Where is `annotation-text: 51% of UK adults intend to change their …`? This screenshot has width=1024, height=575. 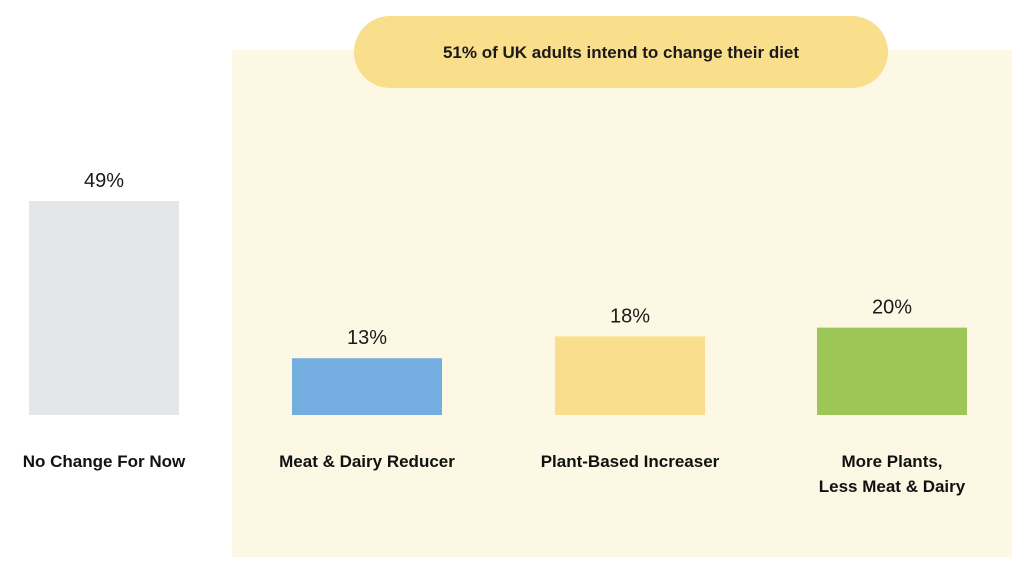 annotation-text: 51% of UK adults intend to change their … is located at coordinates (621, 52).